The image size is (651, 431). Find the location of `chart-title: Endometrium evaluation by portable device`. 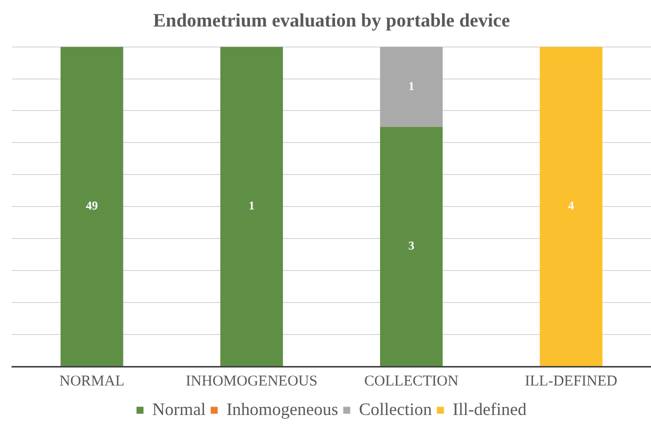

chart-title: Endometrium evaluation by portable device is located at coordinates (331, 21).